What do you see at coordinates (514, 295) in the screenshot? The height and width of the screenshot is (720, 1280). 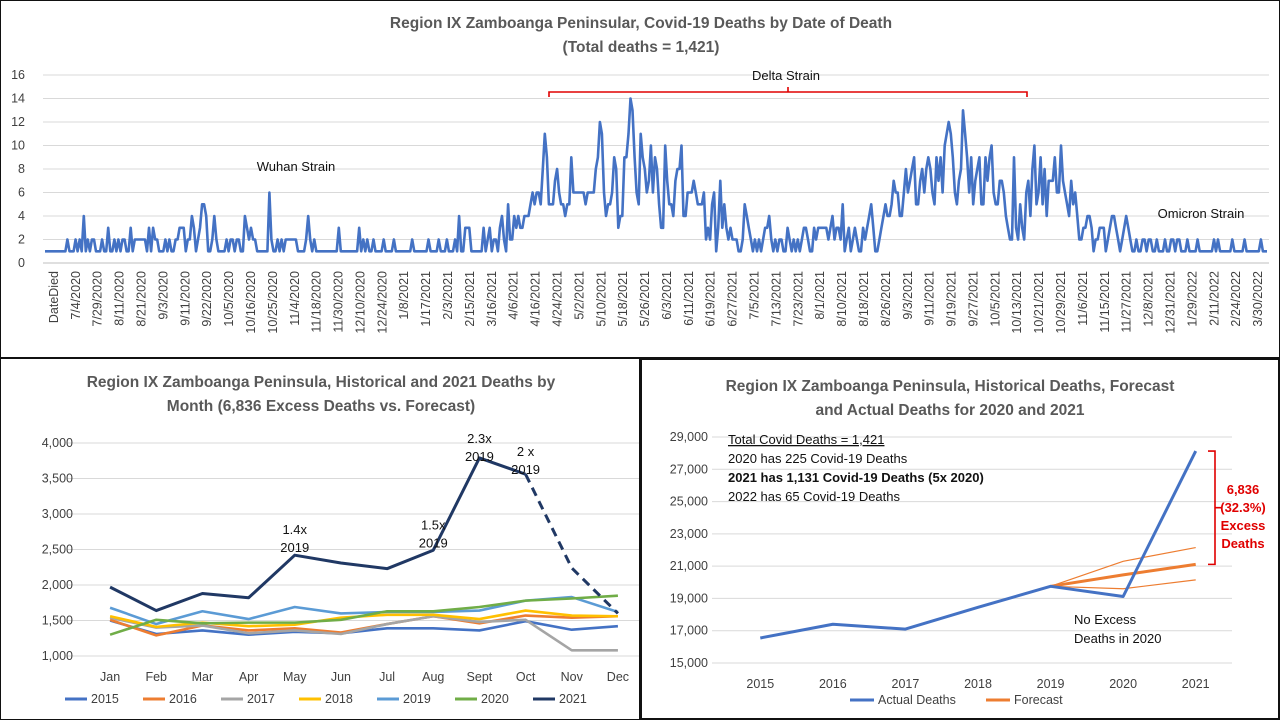 I see `x-tick-label: 4/6/2021` at bounding box center [514, 295].